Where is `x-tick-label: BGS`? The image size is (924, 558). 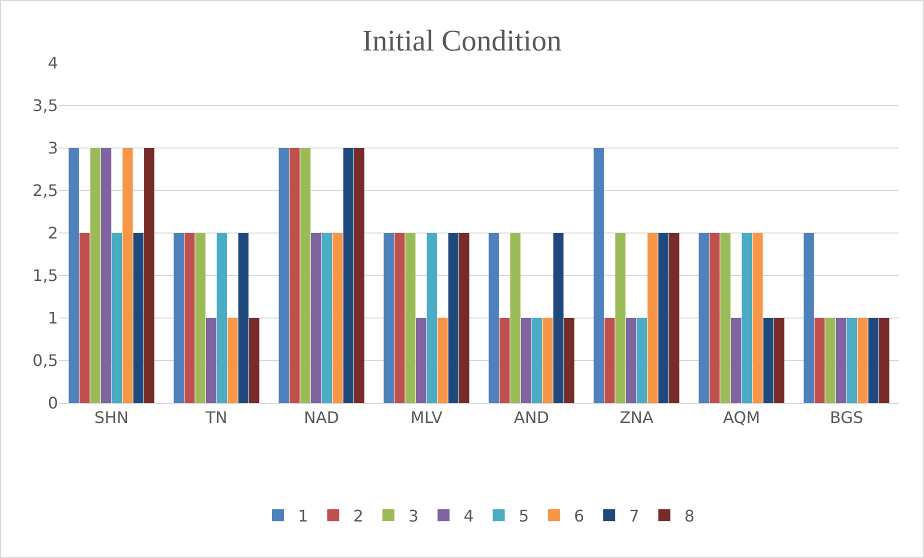
x-tick-label: BGS is located at coordinates (847, 418).